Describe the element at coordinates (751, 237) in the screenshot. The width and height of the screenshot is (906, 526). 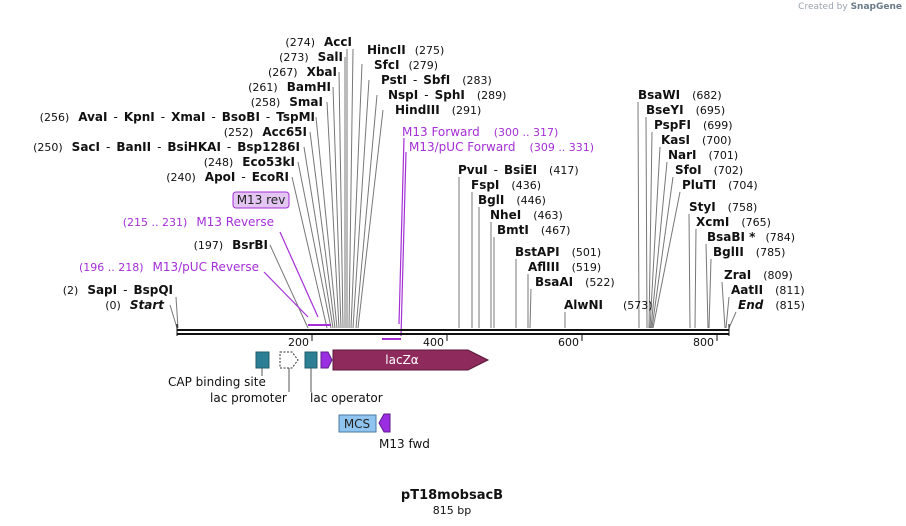
I see `site-bsaBI: BsaBI * (784)` at that location.